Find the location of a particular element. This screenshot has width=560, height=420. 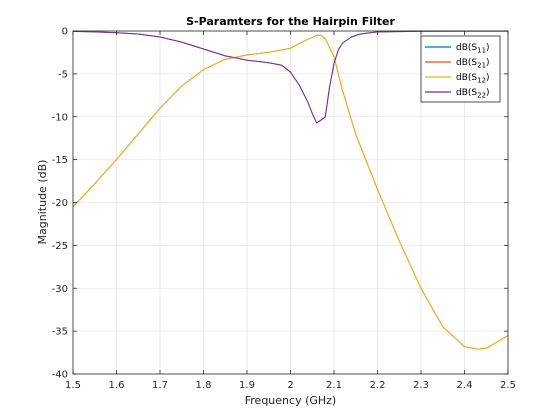

legend-label-subscript: 22 is located at coordinates (481, 96).